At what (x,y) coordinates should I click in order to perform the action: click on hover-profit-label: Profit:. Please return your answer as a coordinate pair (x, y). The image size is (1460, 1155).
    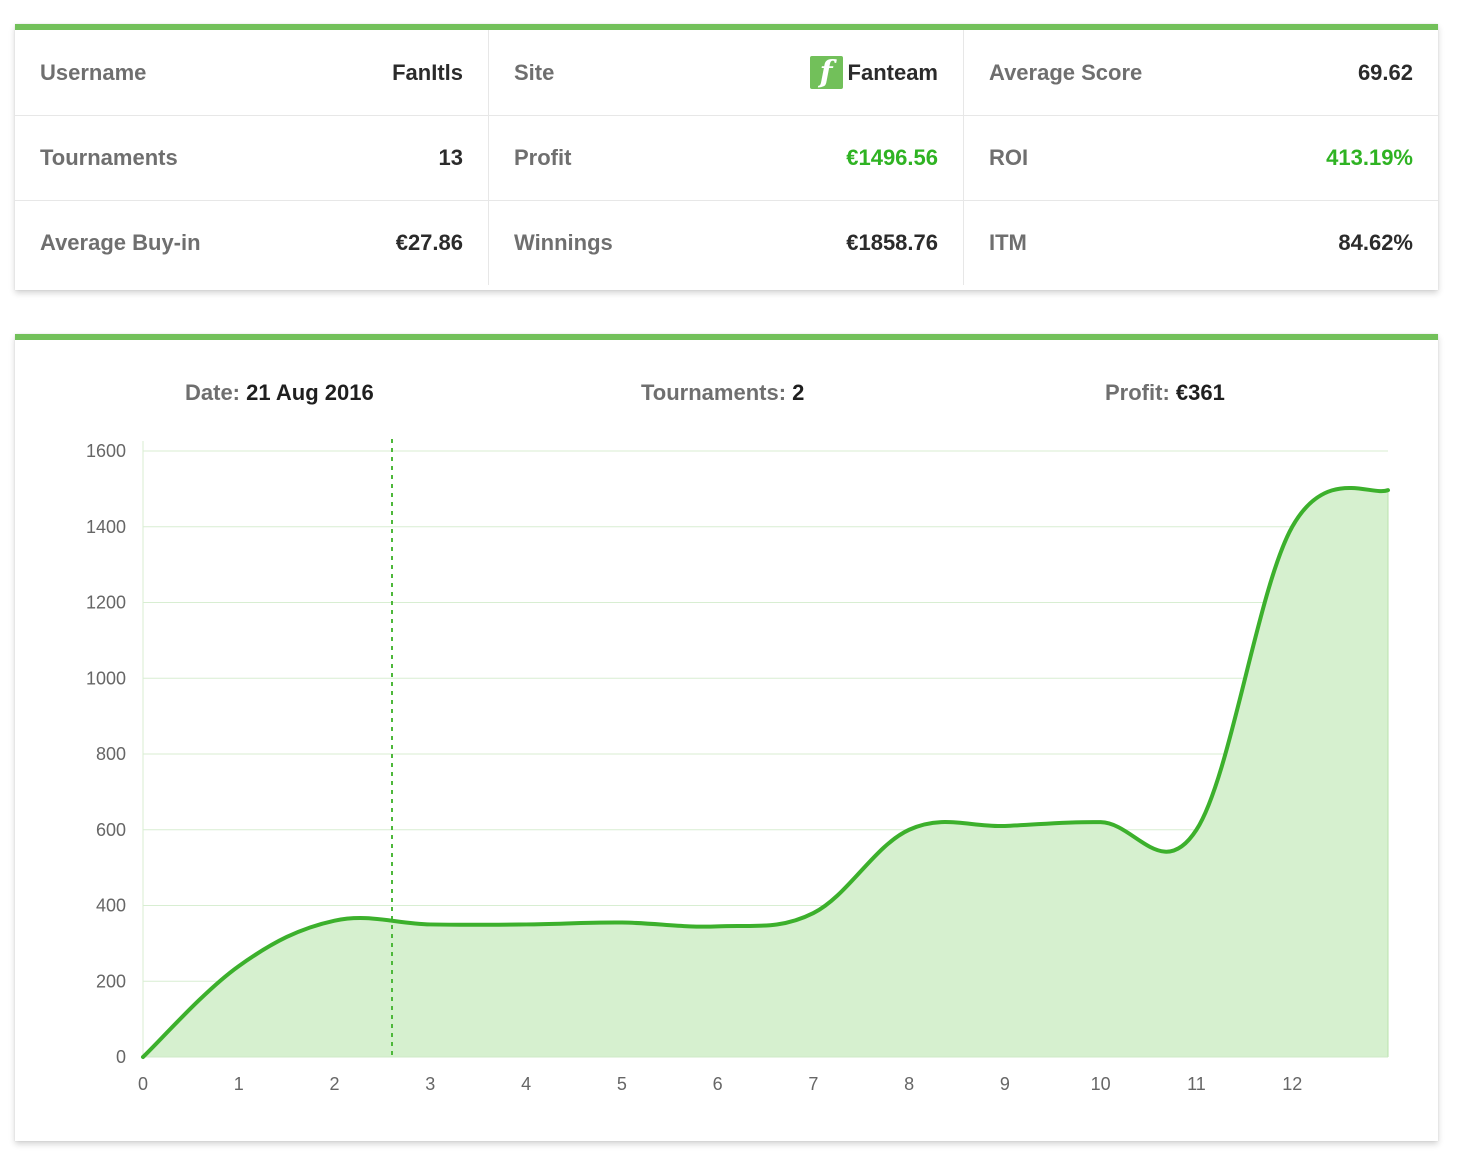
    Looking at the image, I should click on (1137, 392).